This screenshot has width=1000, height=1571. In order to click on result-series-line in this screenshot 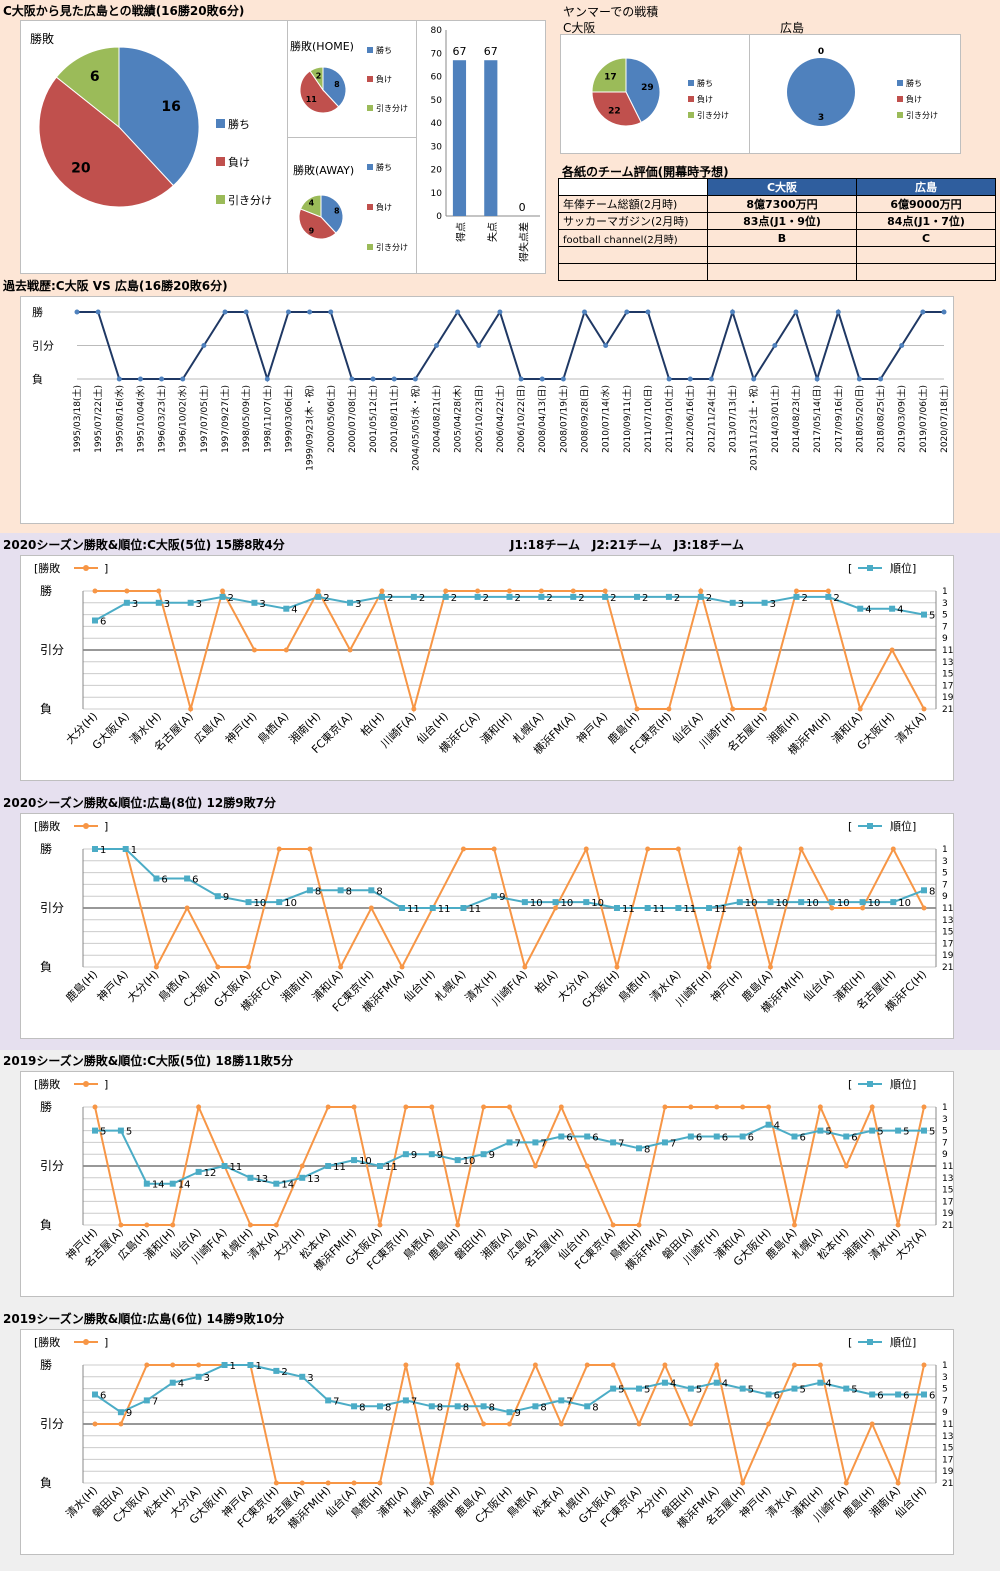, I will do `click(510, 908)`.